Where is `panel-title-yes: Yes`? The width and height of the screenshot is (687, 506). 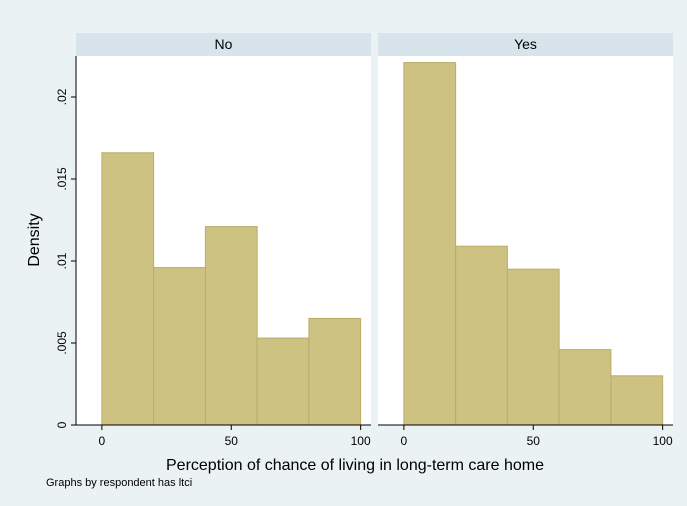
panel-title-yes: Yes is located at coordinates (525, 44).